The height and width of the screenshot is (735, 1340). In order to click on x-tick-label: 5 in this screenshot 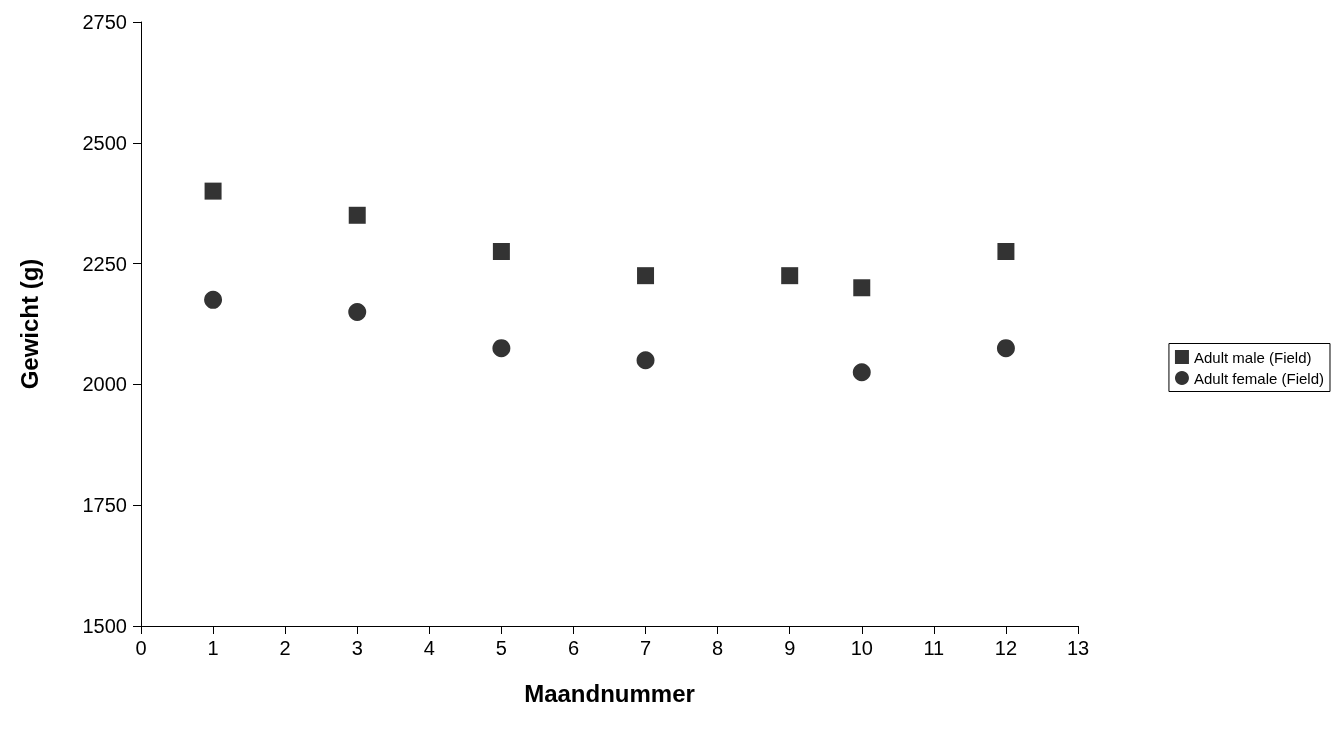, I will do `click(501, 648)`.